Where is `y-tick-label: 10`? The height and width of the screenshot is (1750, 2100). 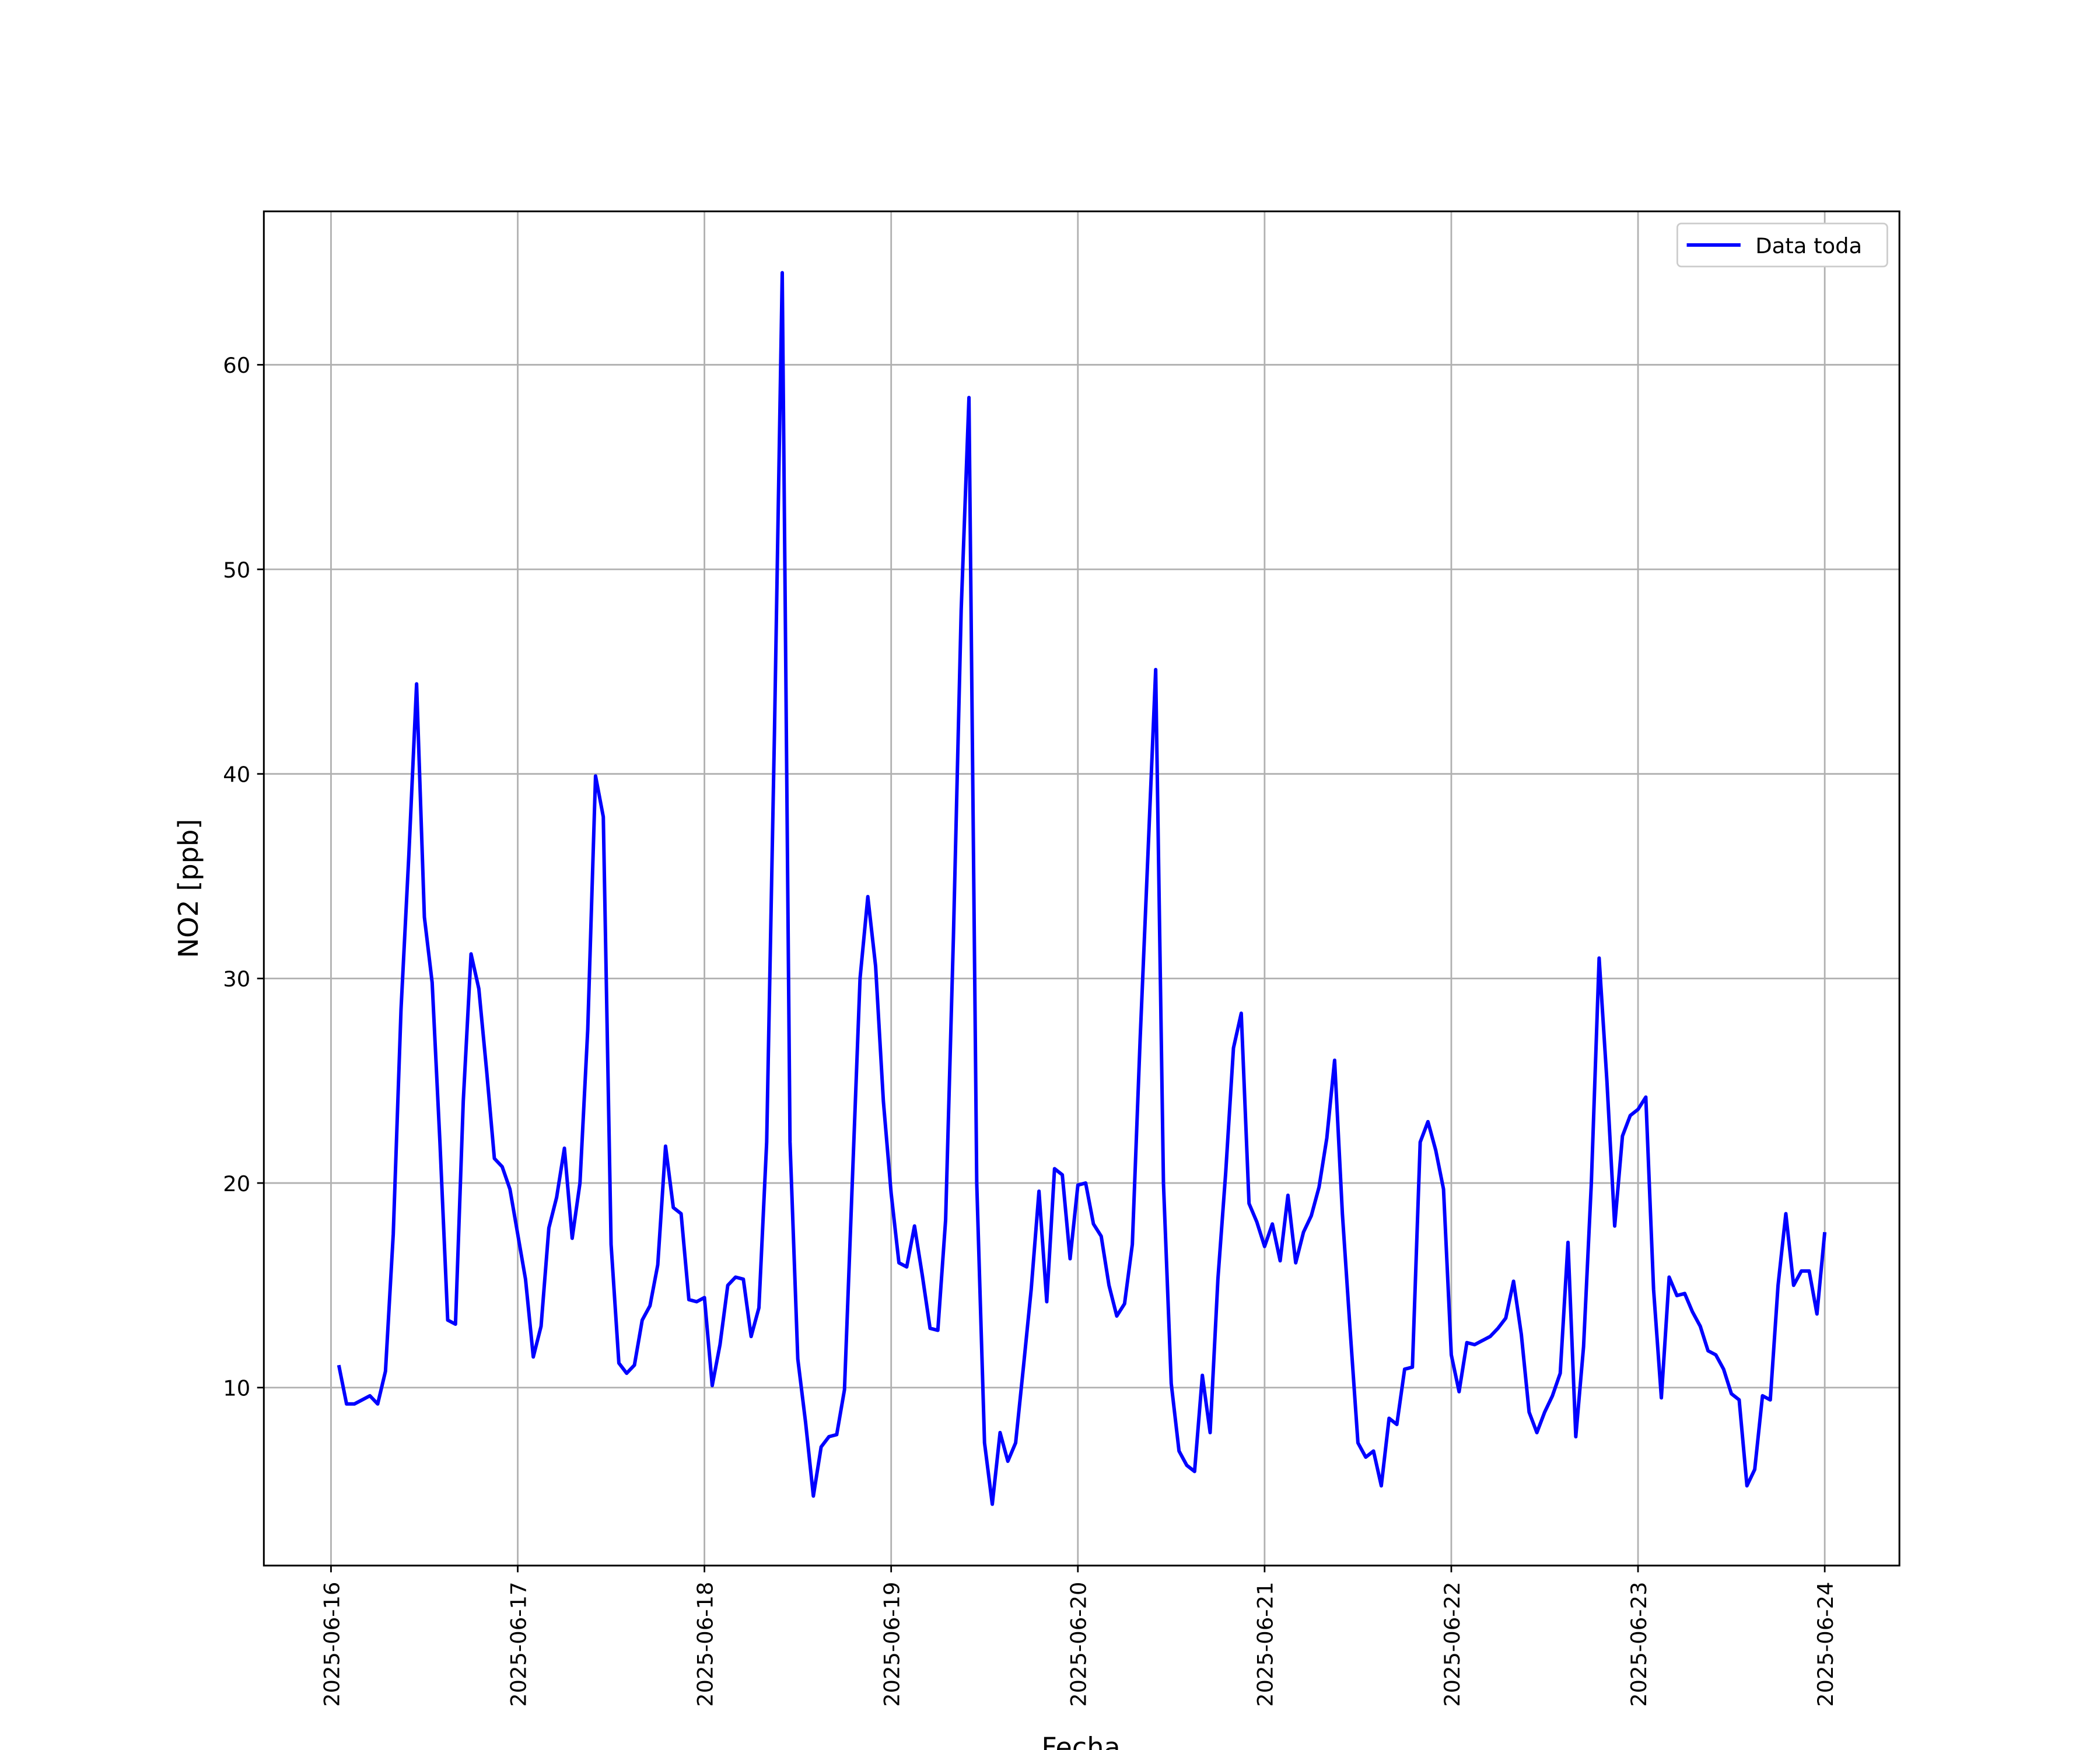
y-tick-label: 10 is located at coordinates (236, 1388).